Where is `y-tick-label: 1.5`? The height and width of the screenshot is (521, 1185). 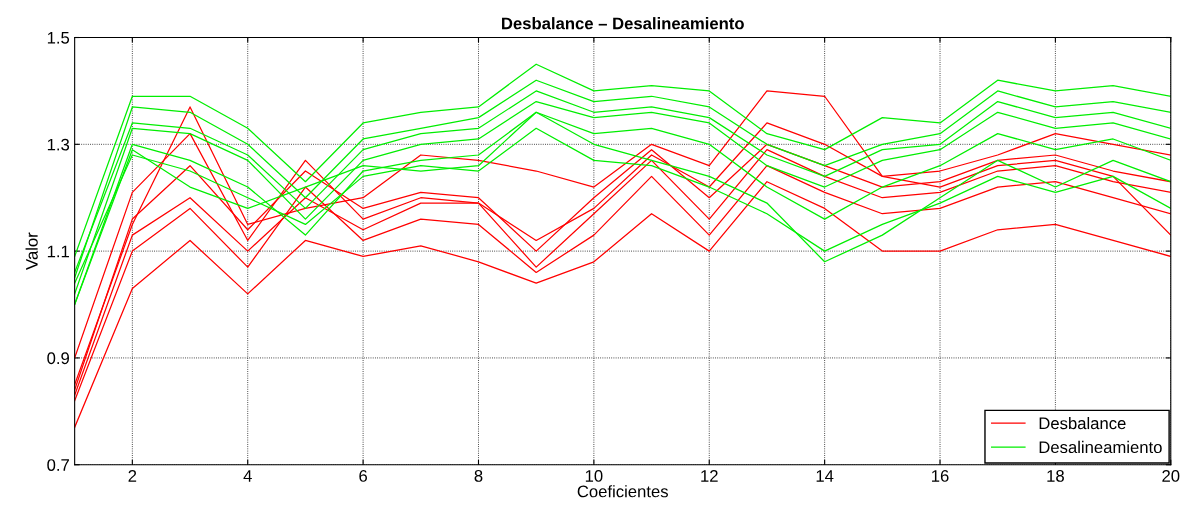
y-tick-label: 1.5 is located at coordinates (58, 38).